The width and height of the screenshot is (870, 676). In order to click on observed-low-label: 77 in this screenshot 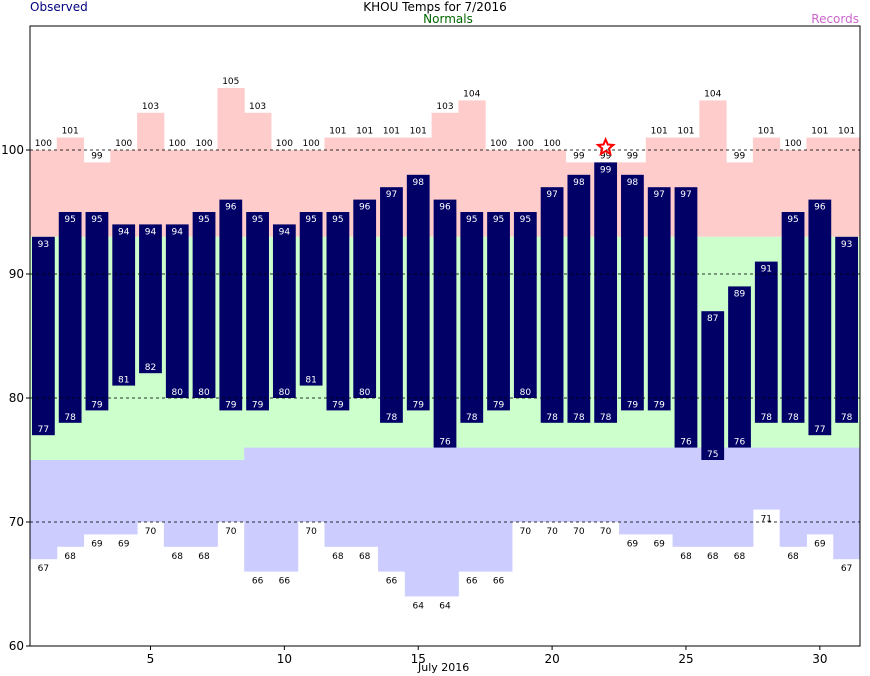, I will do `click(819, 430)`.